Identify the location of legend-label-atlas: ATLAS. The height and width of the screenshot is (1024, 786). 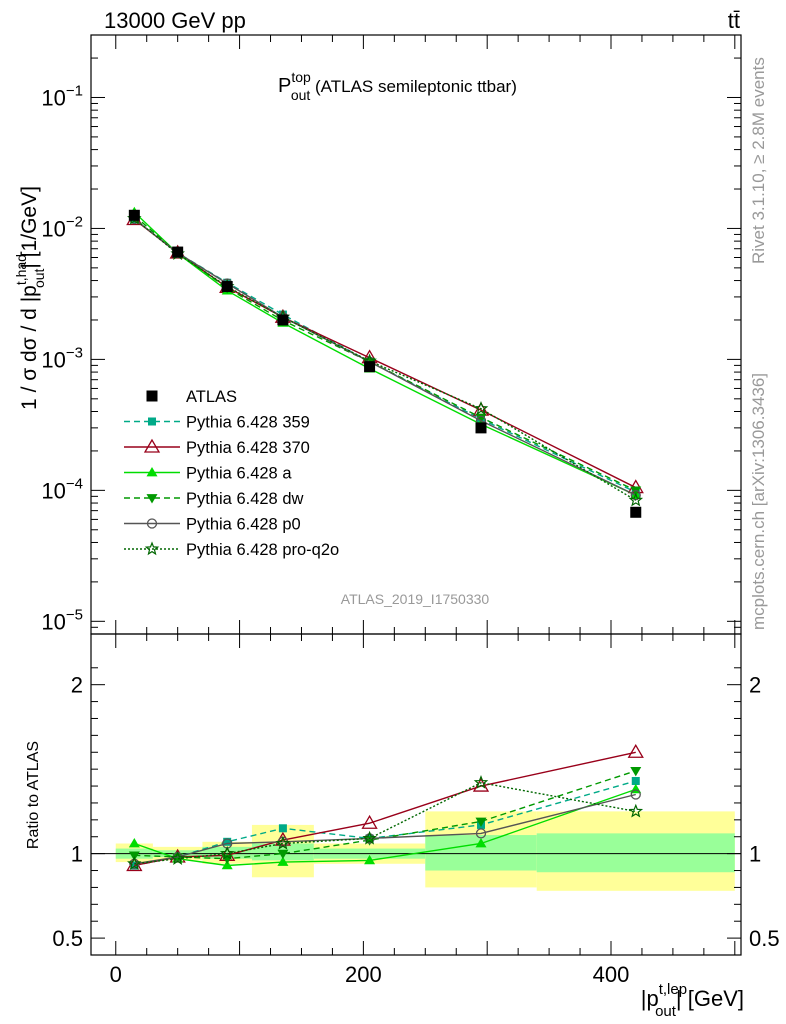
(211, 397).